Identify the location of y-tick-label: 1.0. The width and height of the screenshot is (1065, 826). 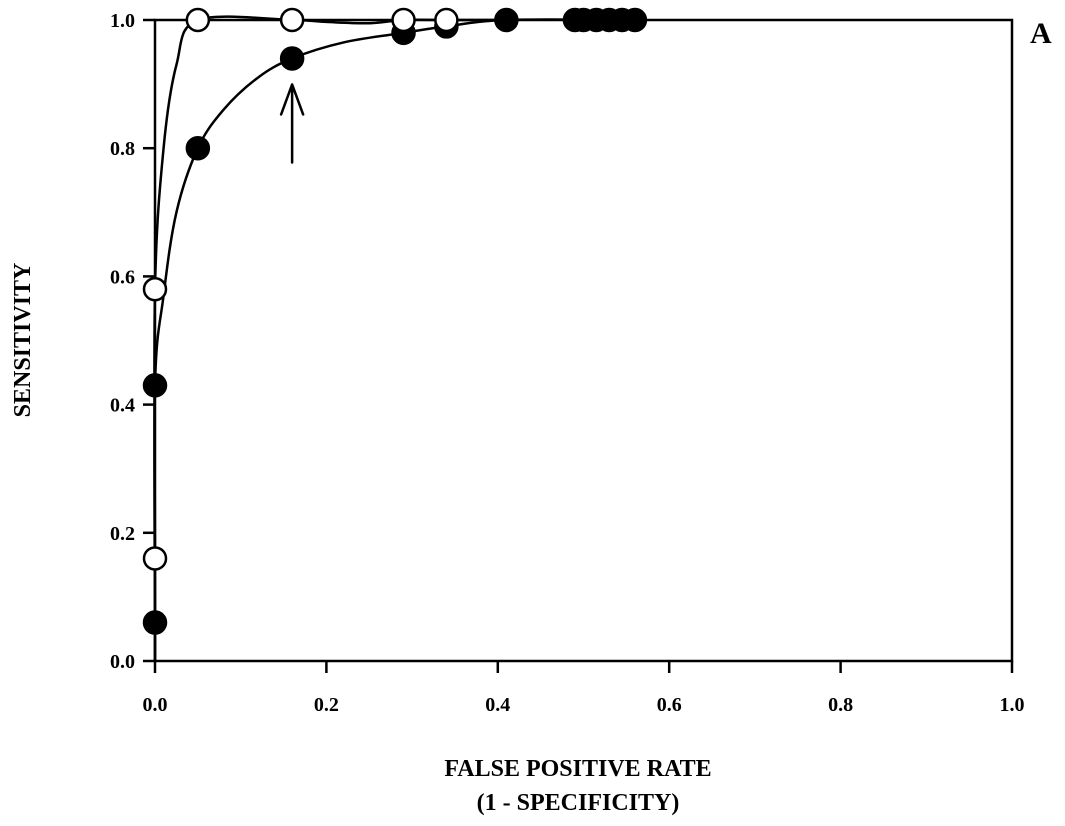
(122, 21).